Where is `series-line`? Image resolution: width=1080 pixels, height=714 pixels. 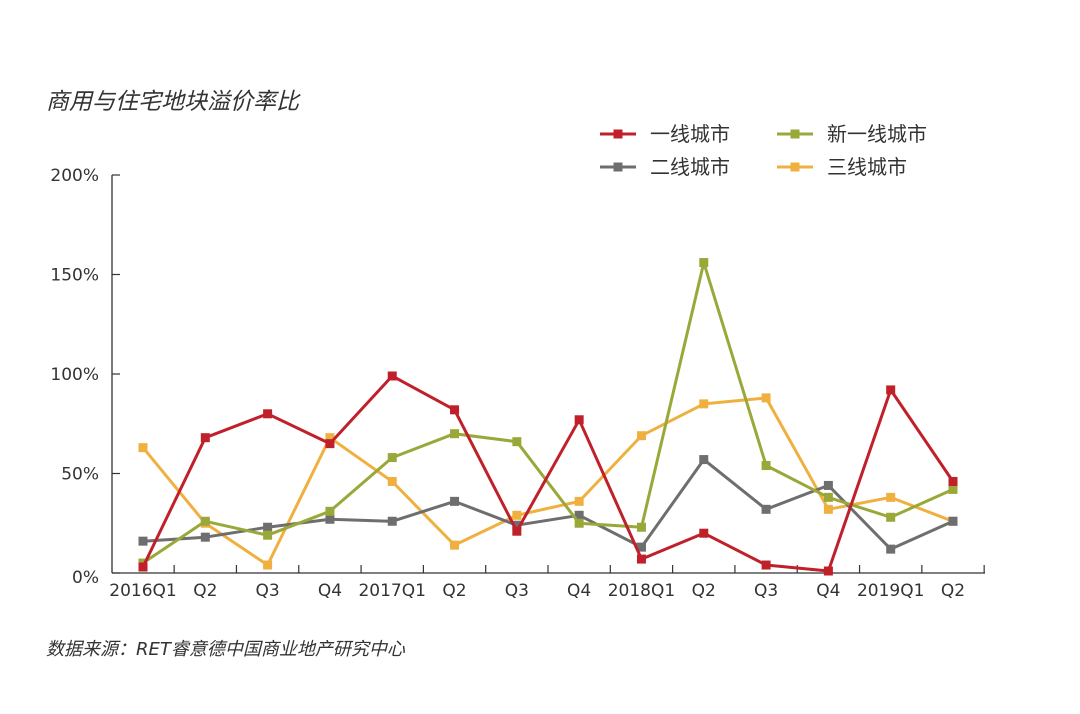 series-line is located at coordinates (548, 504).